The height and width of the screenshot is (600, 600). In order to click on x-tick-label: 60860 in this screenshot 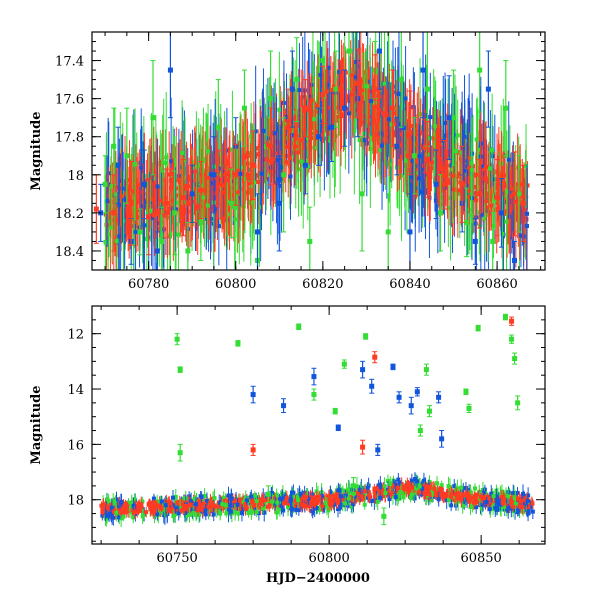, I will do `click(496, 284)`.